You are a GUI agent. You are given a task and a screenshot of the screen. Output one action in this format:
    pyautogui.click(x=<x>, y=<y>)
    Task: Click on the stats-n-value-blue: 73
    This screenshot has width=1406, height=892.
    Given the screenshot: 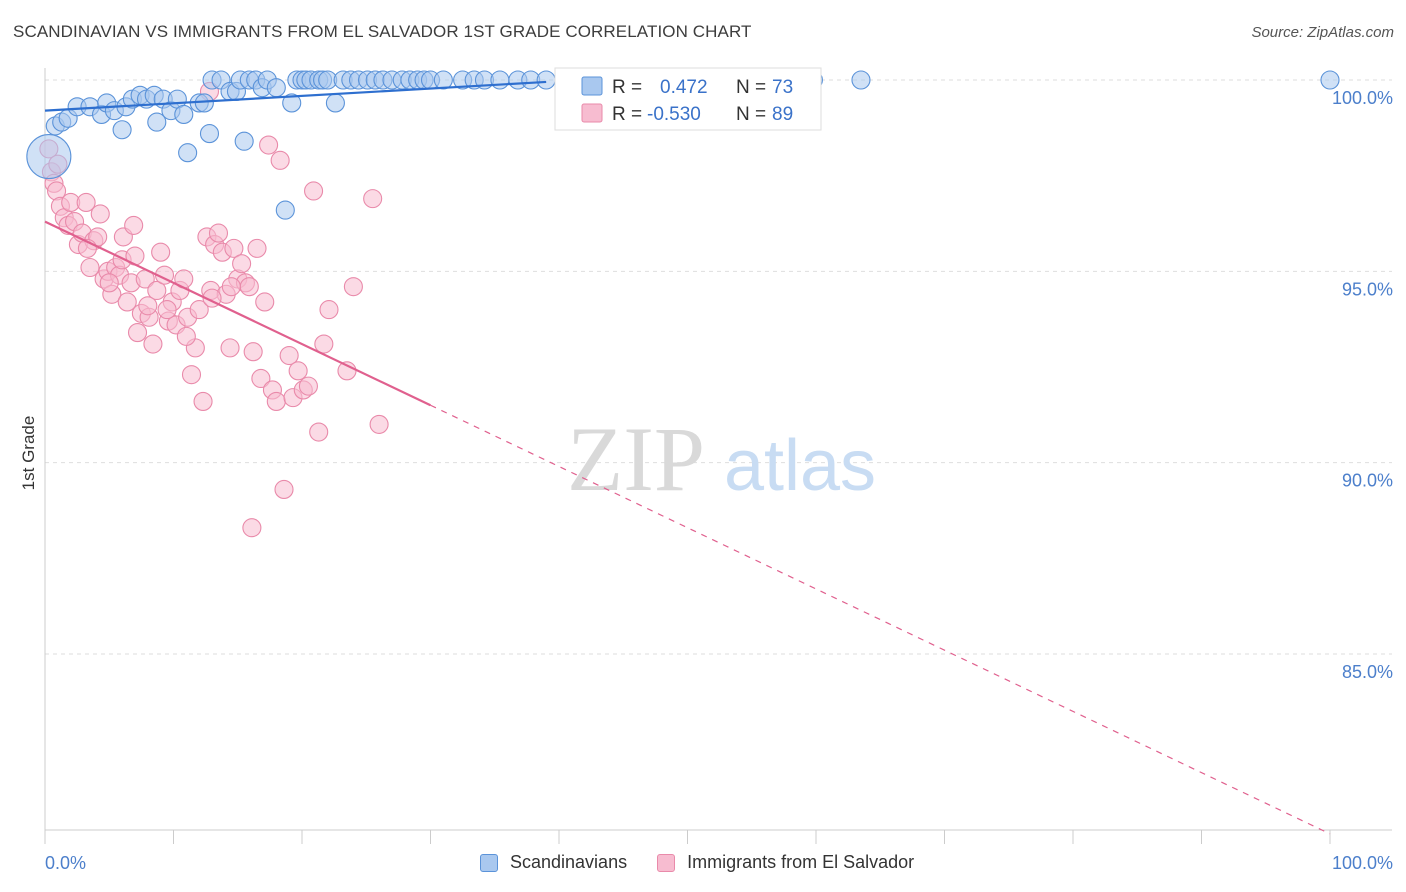 What is the action you would take?
    pyautogui.click(x=782, y=87)
    